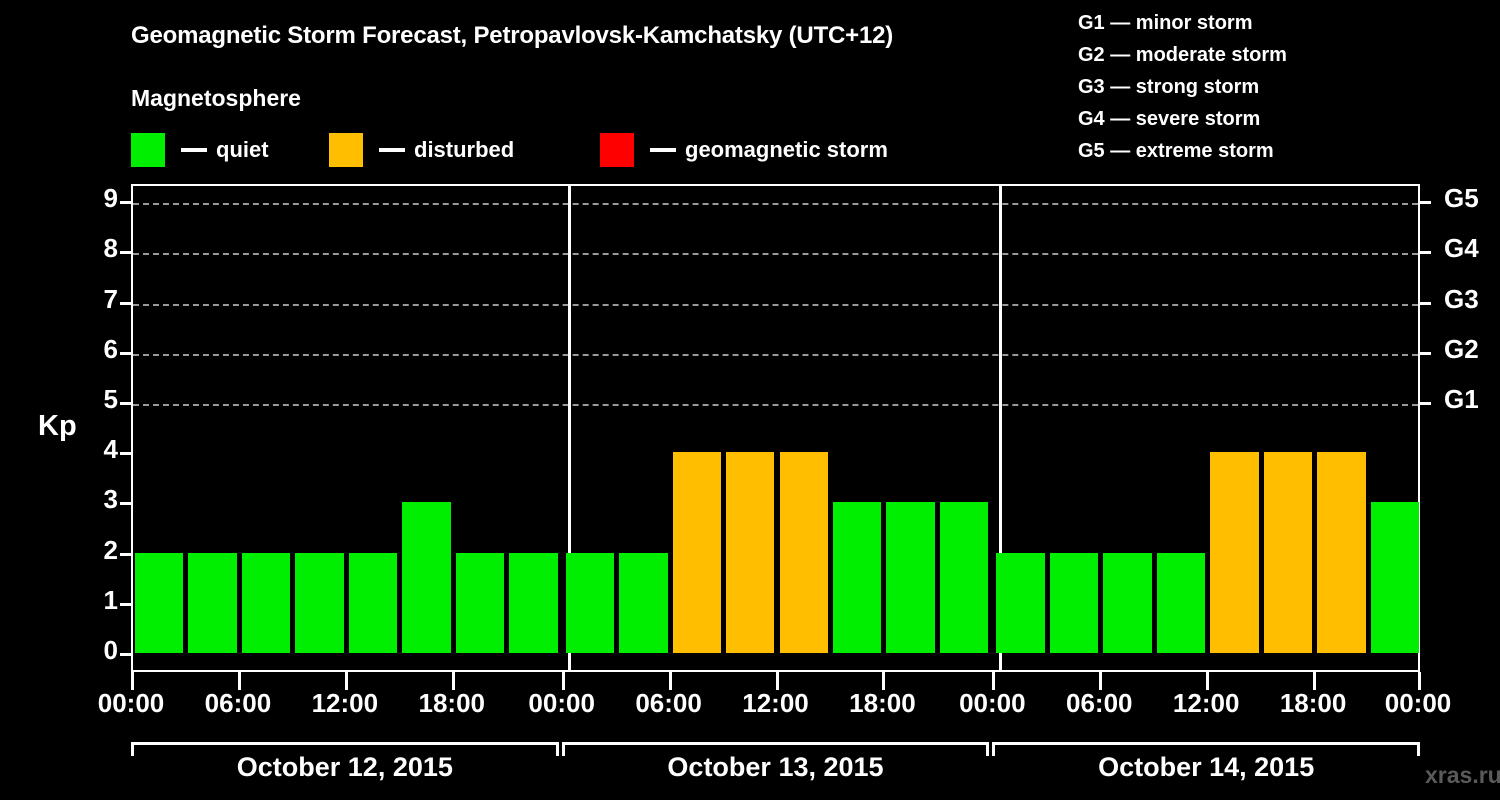 The image size is (1500, 800). I want to click on storm-level-label-G1: G1, so click(1461, 399).